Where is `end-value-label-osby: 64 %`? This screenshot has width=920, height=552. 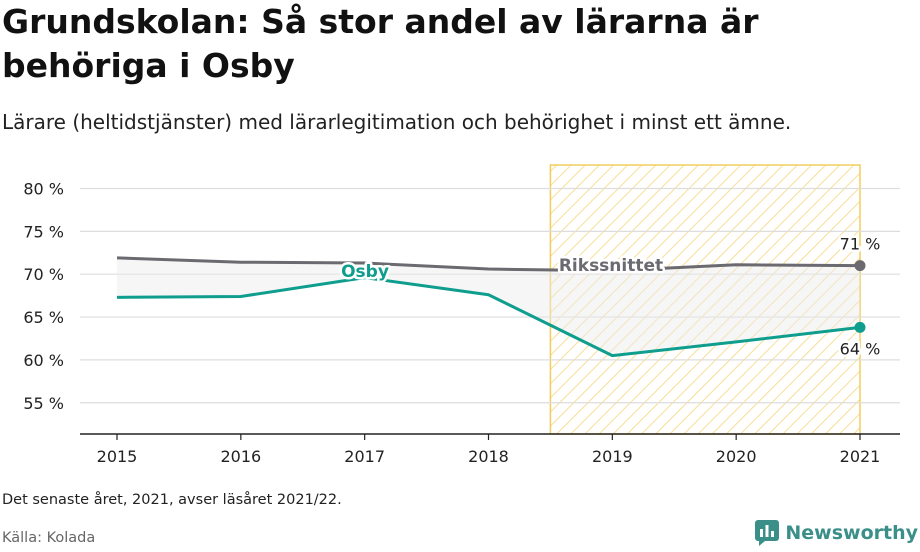 end-value-label-osby: 64 % is located at coordinates (860, 348).